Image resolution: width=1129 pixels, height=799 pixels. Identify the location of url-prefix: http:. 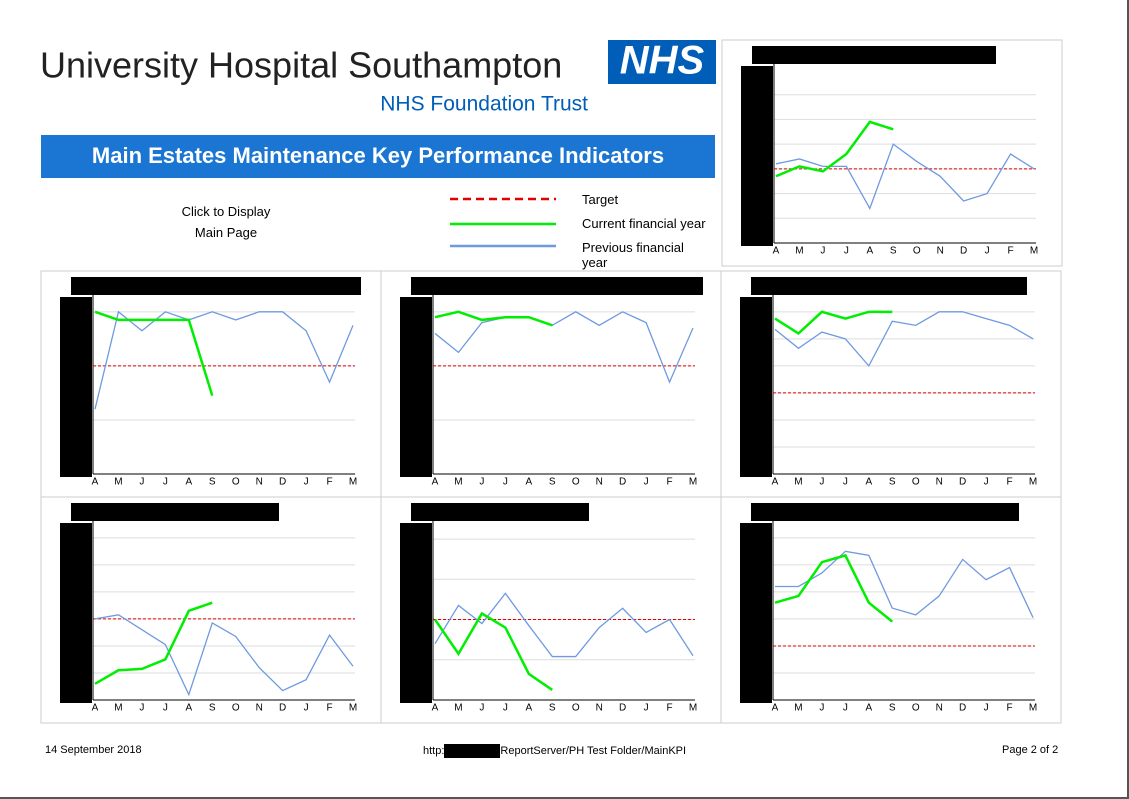
(434, 750).